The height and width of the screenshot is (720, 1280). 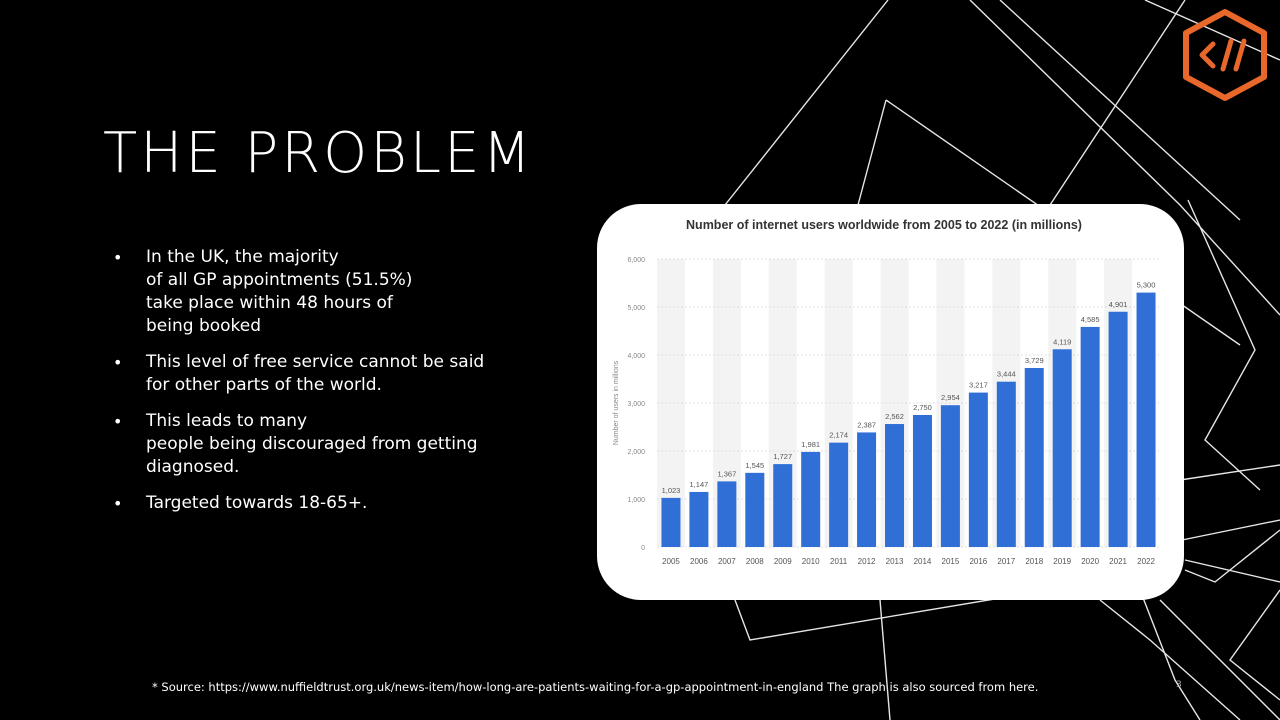 I want to click on x-tick-label: 2017, so click(x=1006, y=561).